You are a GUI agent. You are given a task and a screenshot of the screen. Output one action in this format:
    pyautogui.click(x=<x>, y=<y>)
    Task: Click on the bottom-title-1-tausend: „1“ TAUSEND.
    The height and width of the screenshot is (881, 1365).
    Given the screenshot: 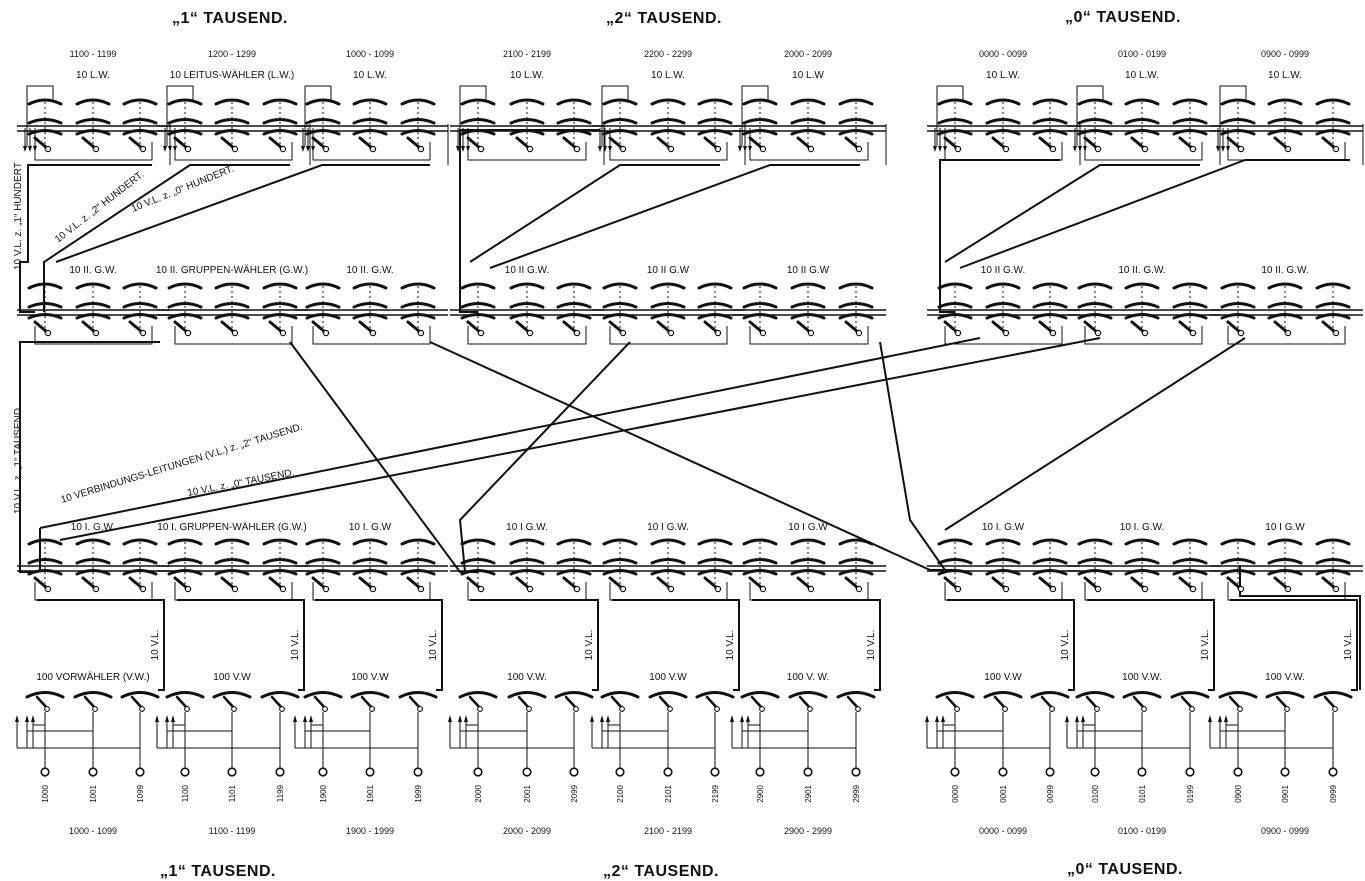 What is the action you would take?
    pyautogui.click(x=218, y=871)
    